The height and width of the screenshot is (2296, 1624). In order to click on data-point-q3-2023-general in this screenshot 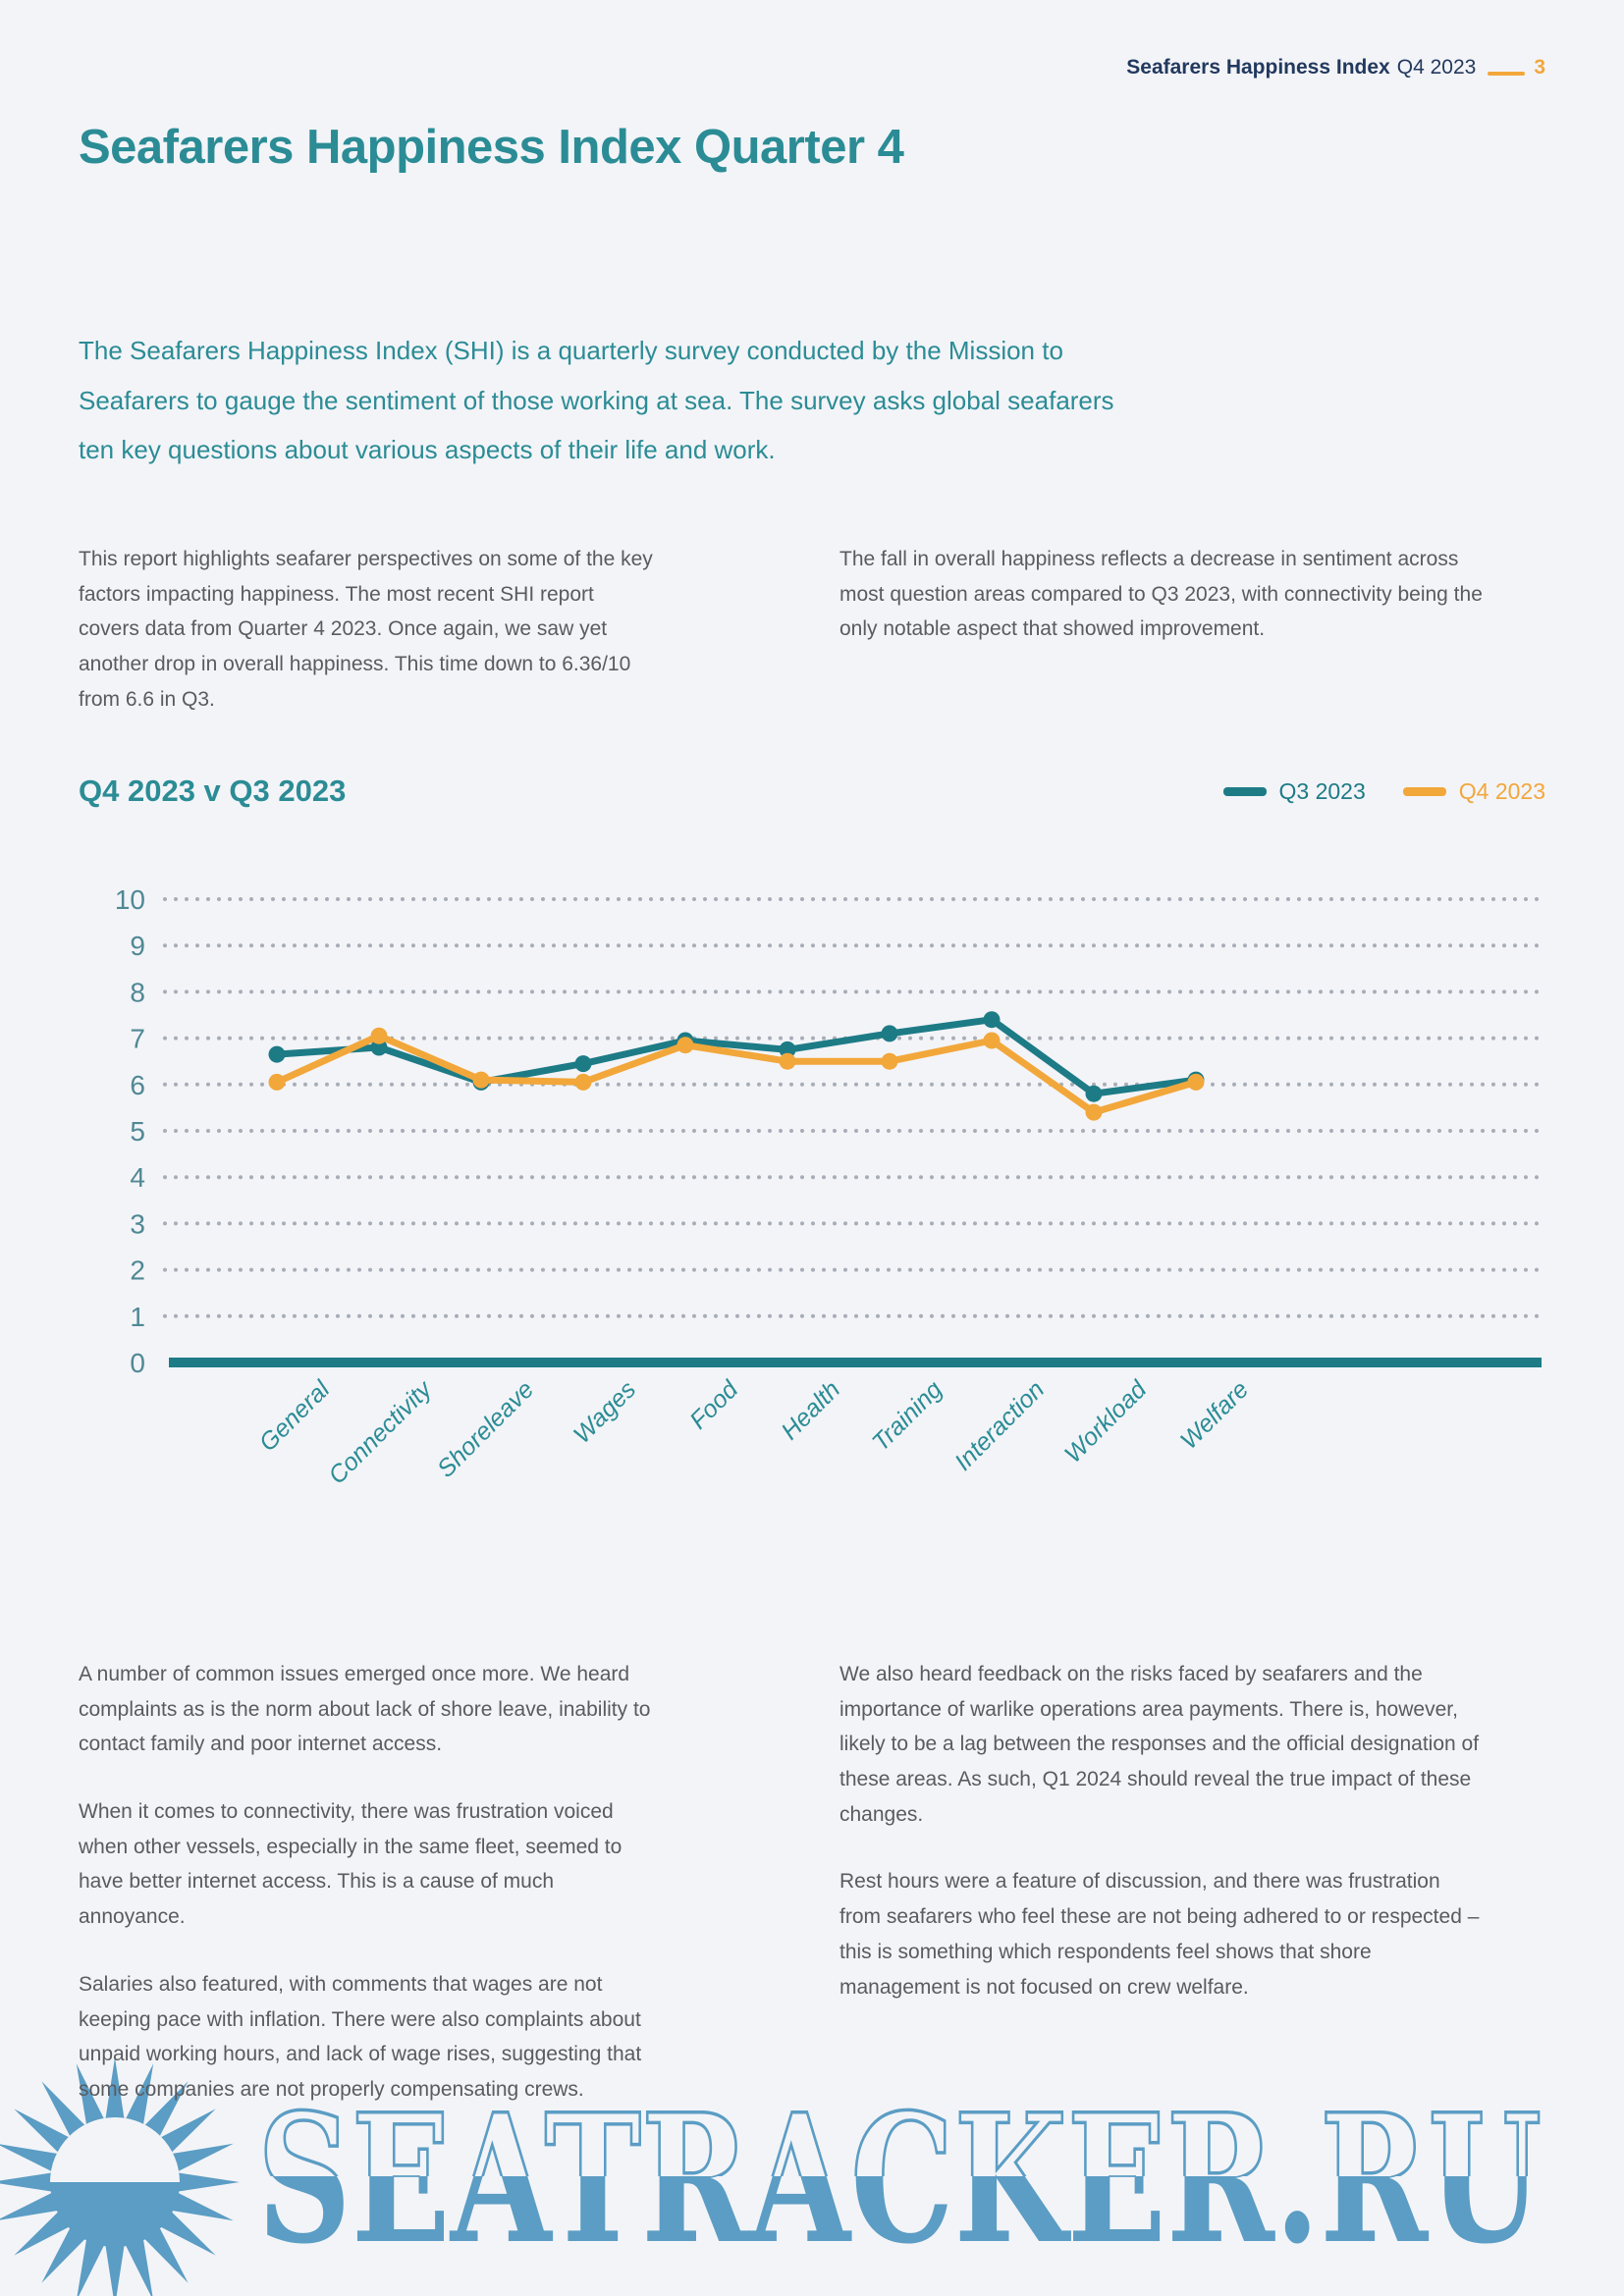, I will do `click(277, 1054)`.